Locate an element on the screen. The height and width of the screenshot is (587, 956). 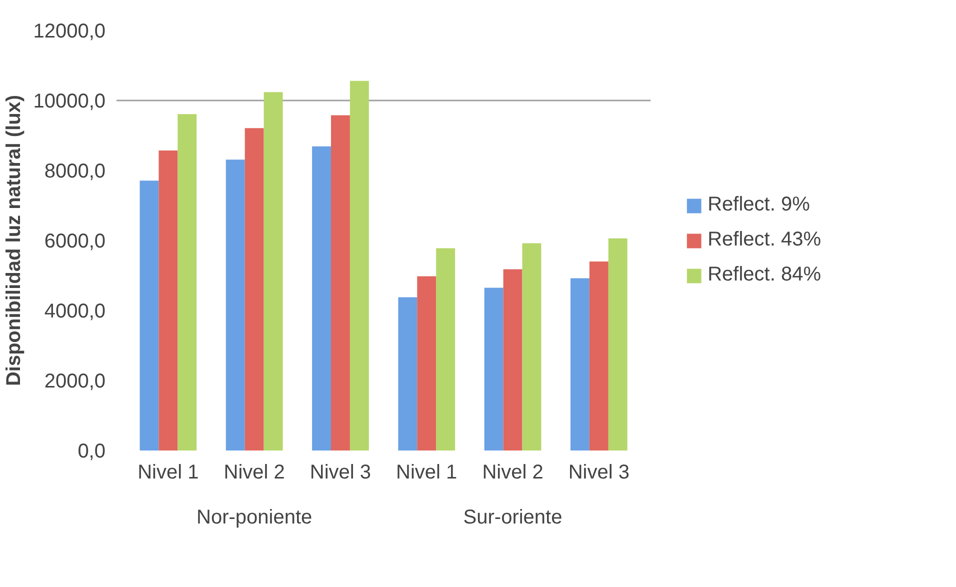
y-tick-label: 12000,0 is located at coordinates (69, 31).